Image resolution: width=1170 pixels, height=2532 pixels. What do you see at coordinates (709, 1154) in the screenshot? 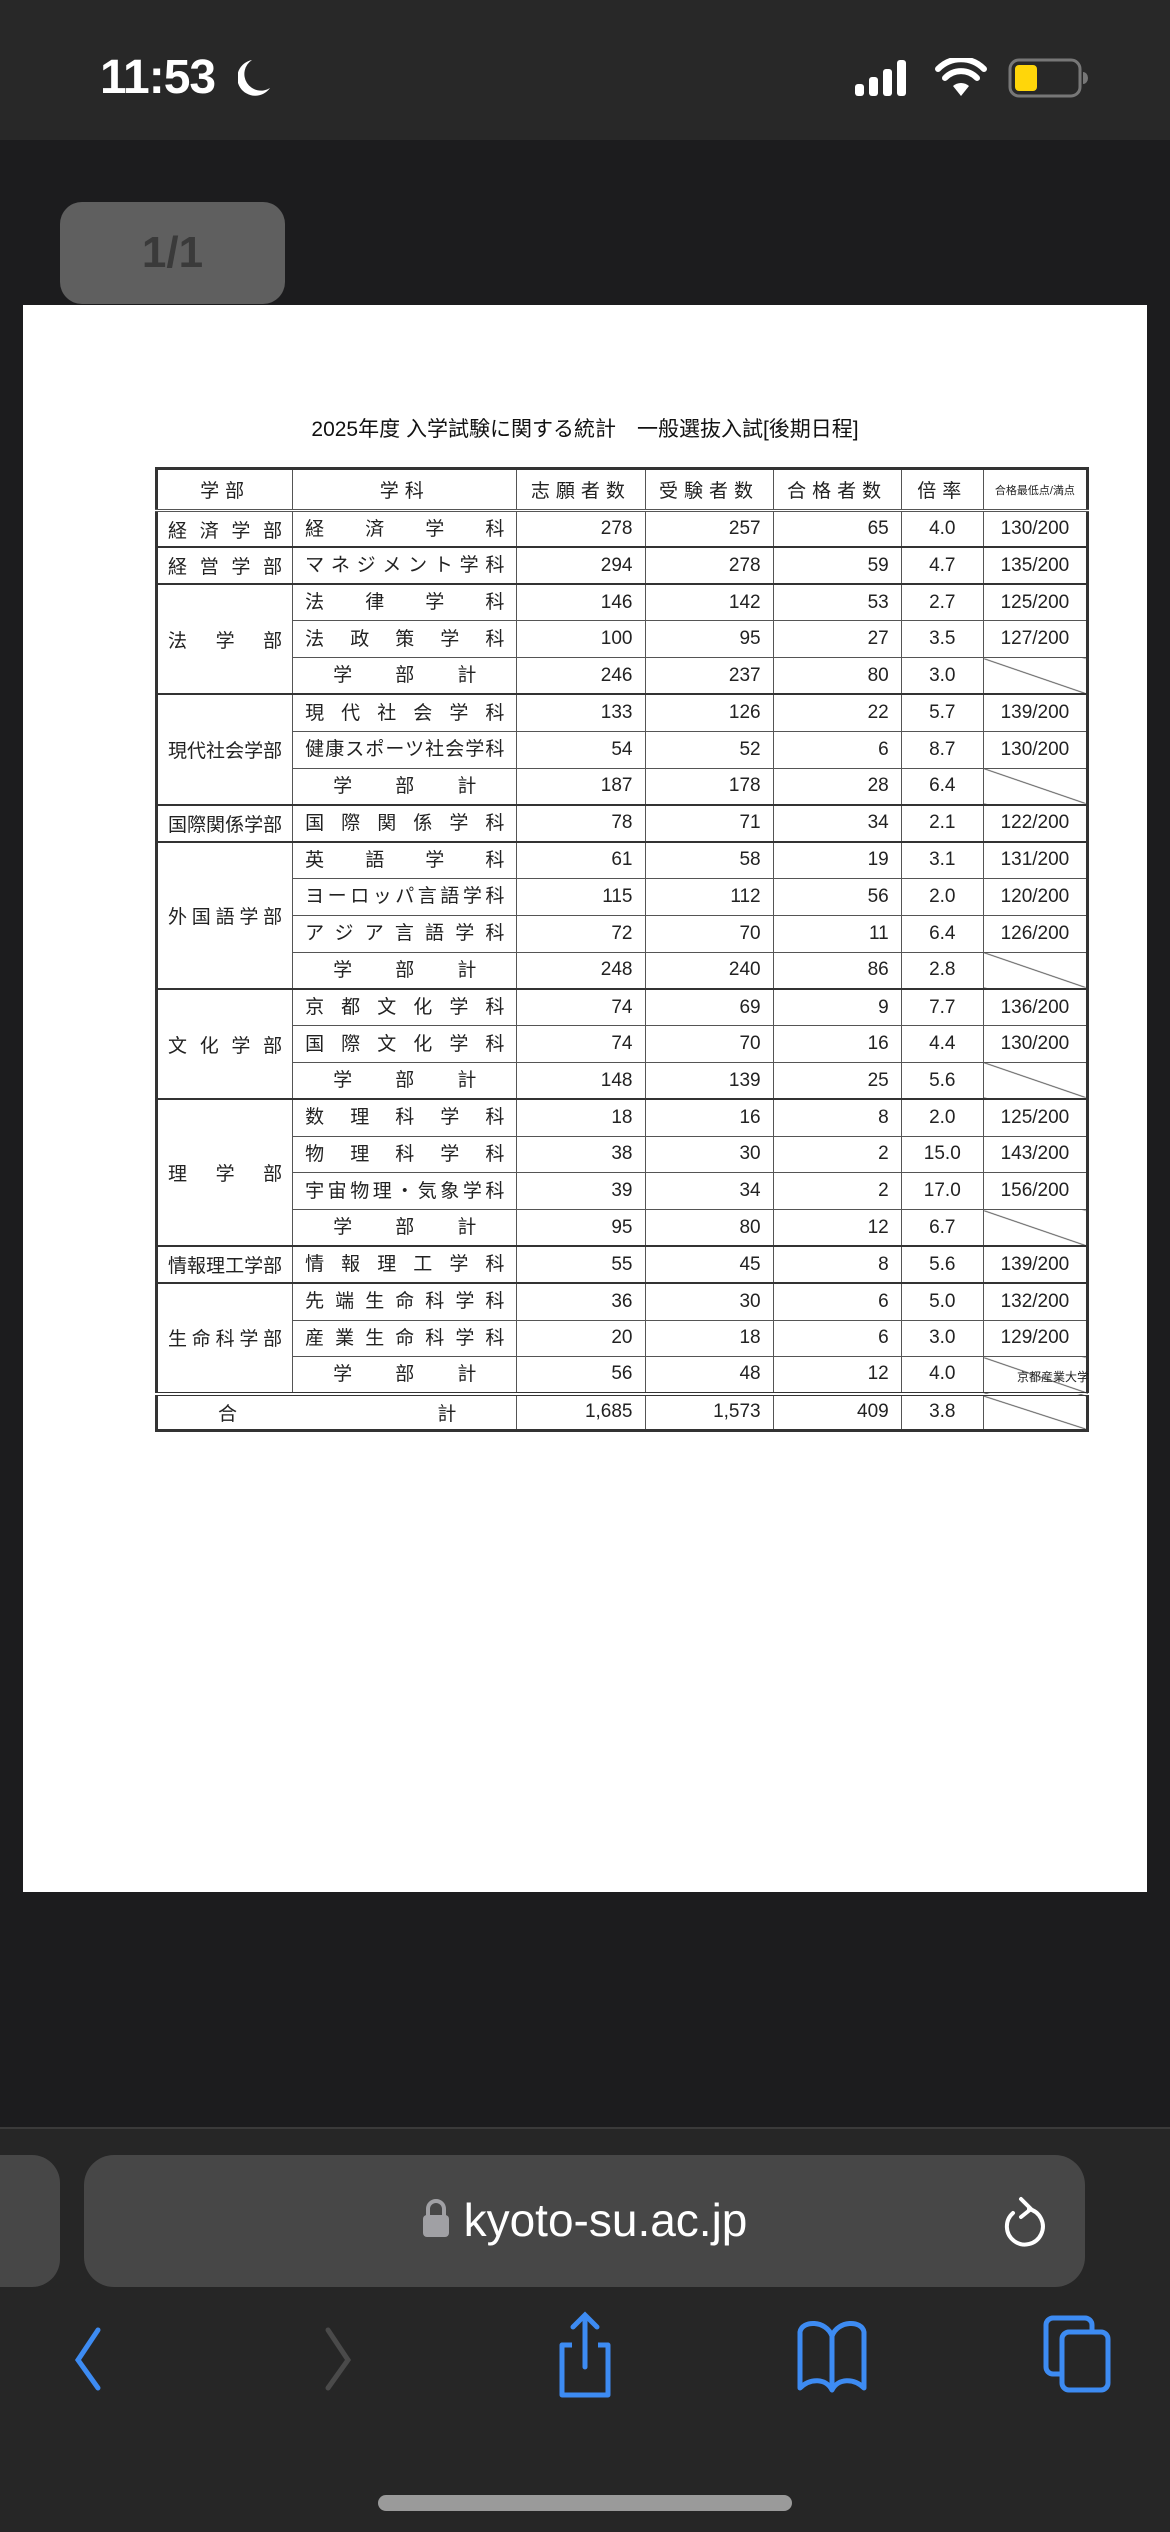
I see `examinees-cell: 30` at bounding box center [709, 1154].